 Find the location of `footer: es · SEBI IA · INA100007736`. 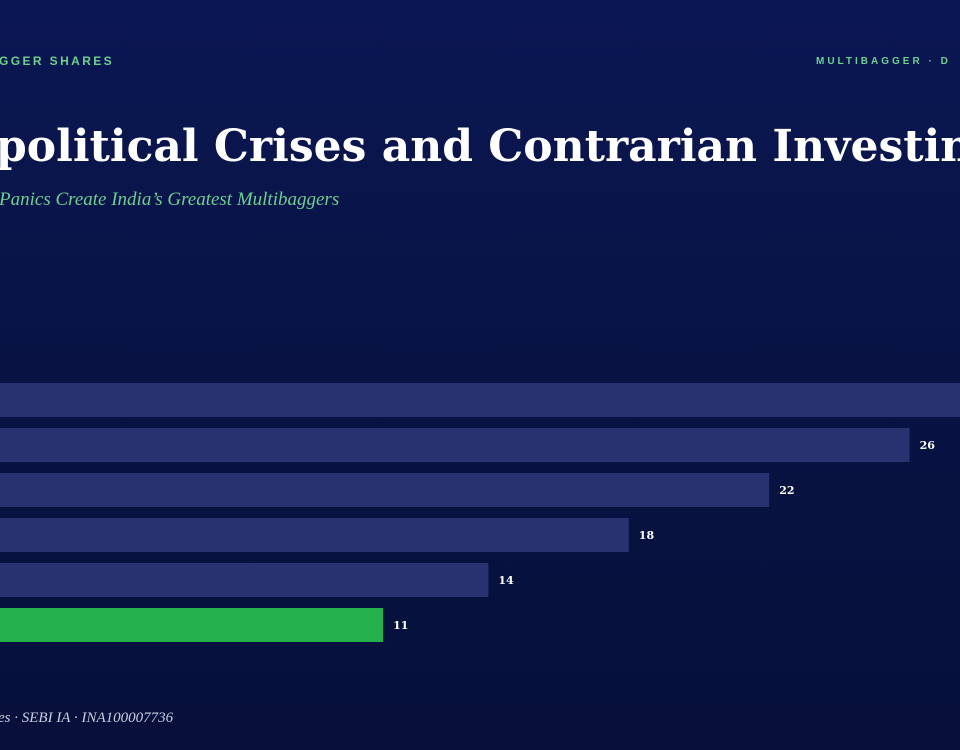

footer: es · SEBI IA · INA100007736 is located at coordinates (87, 718).